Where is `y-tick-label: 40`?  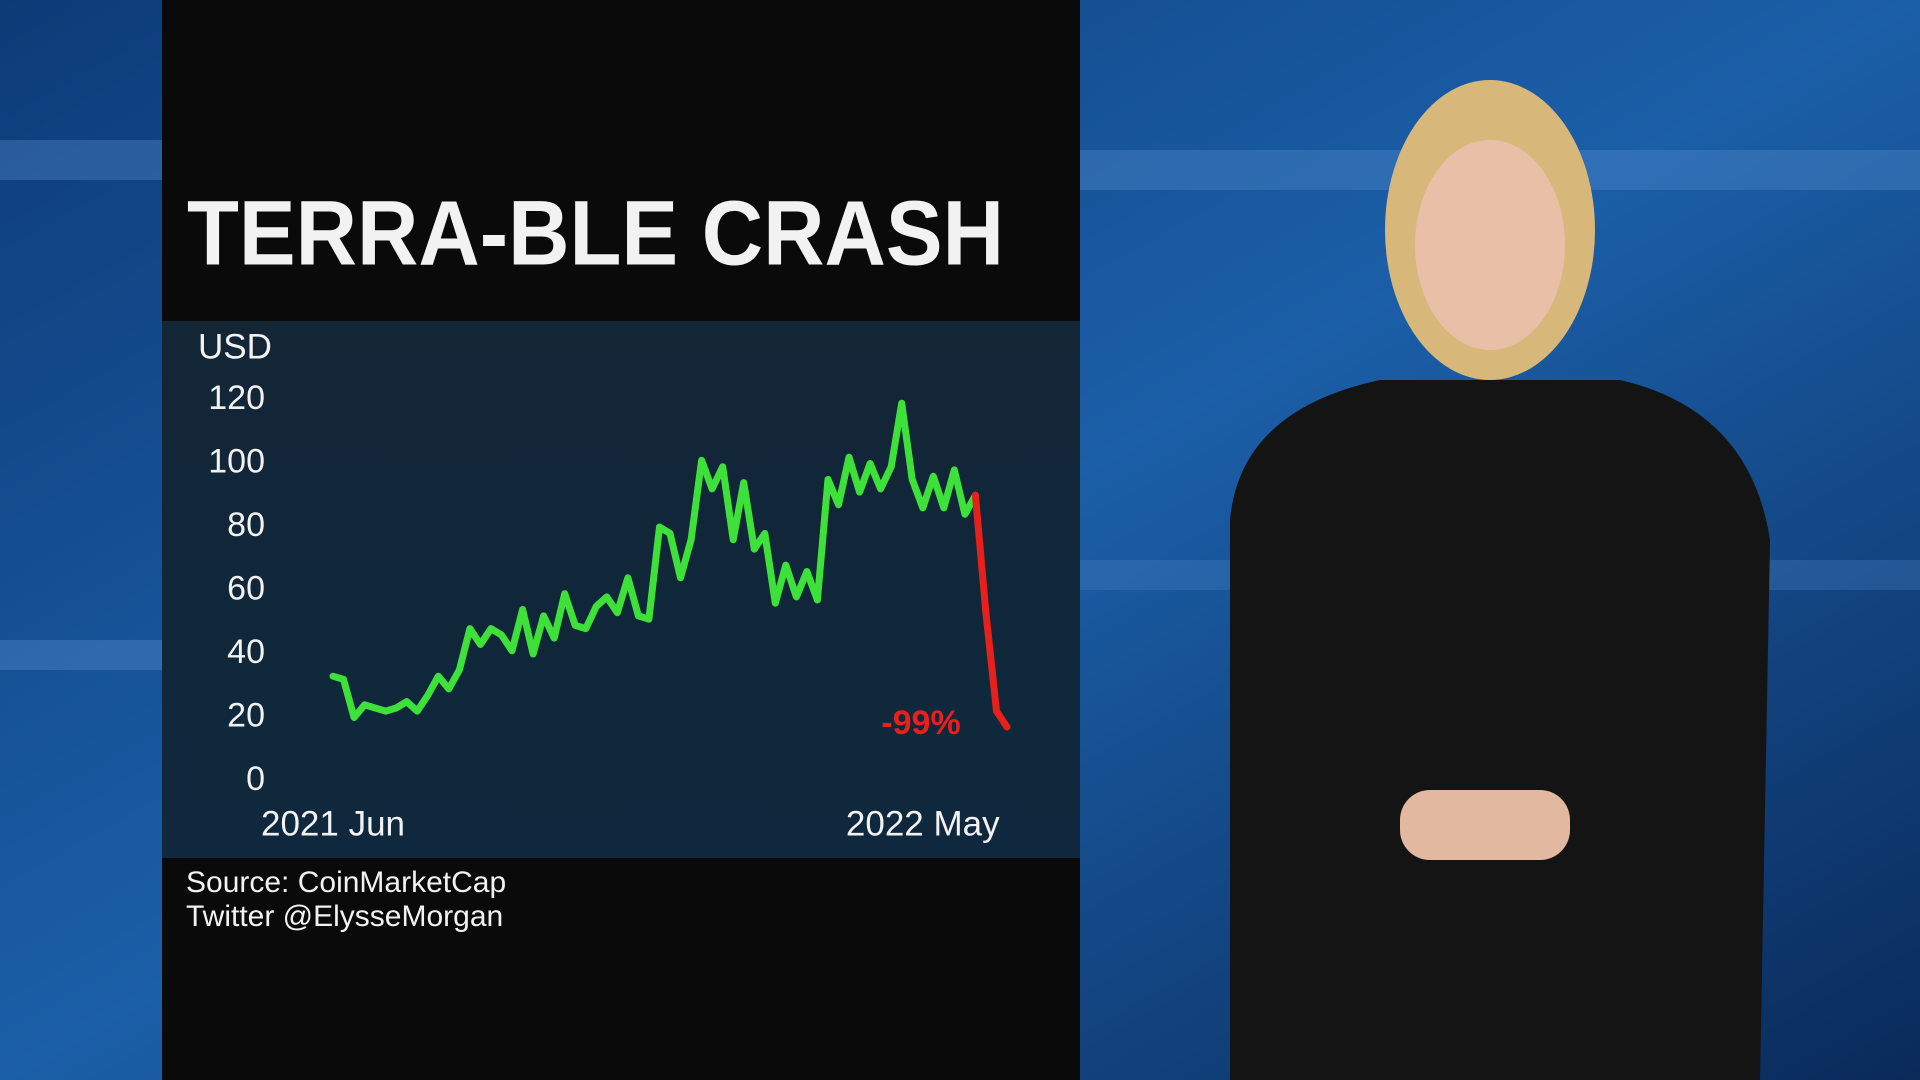
y-tick-label: 40 is located at coordinates (246, 652).